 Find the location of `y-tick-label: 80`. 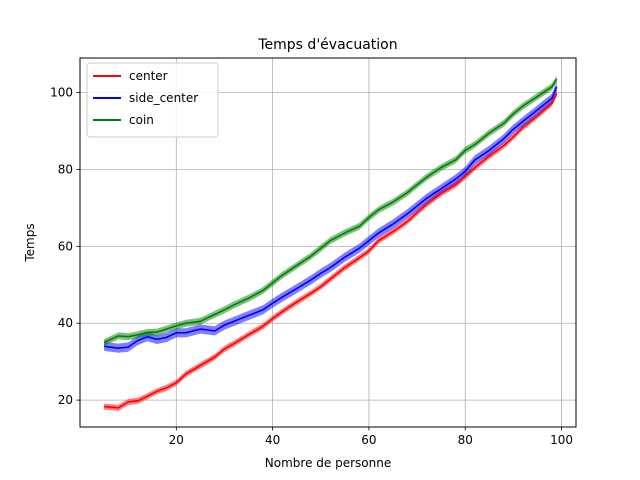

y-tick-label: 80 is located at coordinates (65, 169).